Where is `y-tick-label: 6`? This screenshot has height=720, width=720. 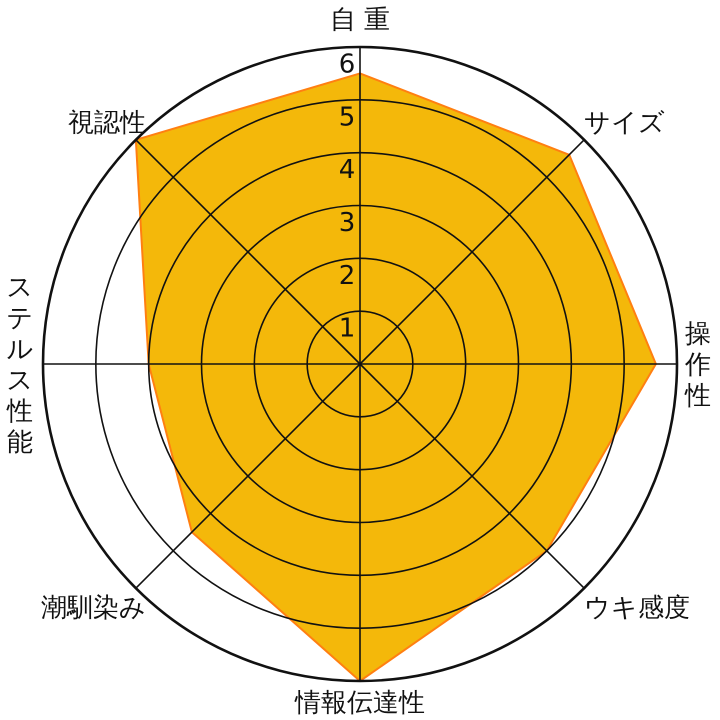
y-tick-label: 6 is located at coordinates (347, 65).